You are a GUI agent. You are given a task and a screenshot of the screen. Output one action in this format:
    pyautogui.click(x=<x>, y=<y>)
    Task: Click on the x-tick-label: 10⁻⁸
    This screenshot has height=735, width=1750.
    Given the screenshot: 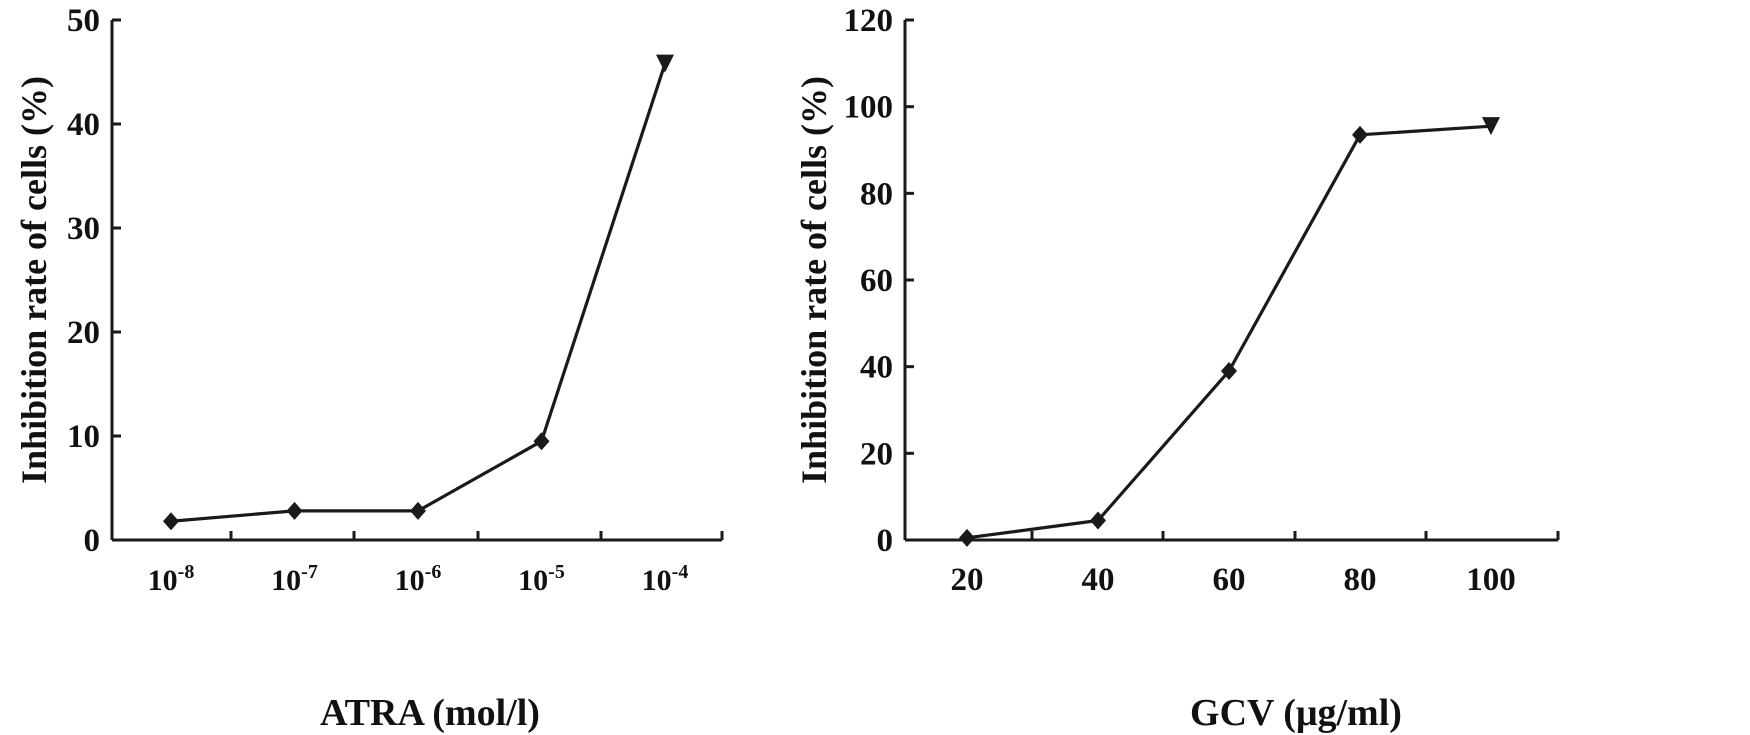 What is the action you would take?
    pyautogui.click(x=171, y=579)
    